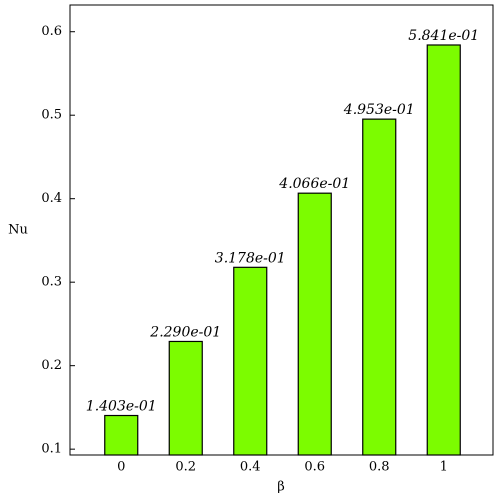 This screenshot has height=504, width=500. What do you see at coordinates (314, 467) in the screenshot?
I see `x-tick-label: 0.6` at bounding box center [314, 467].